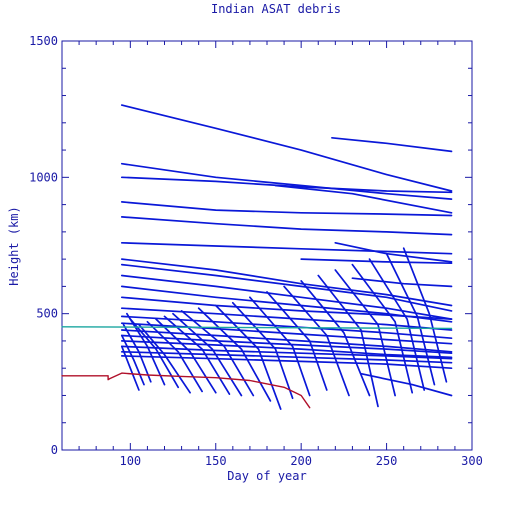 Image resolution: width=512 pixels, height=512 pixels. What do you see at coordinates (472, 461) in the screenshot?
I see `x-tick-label: 300` at bounding box center [472, 461].